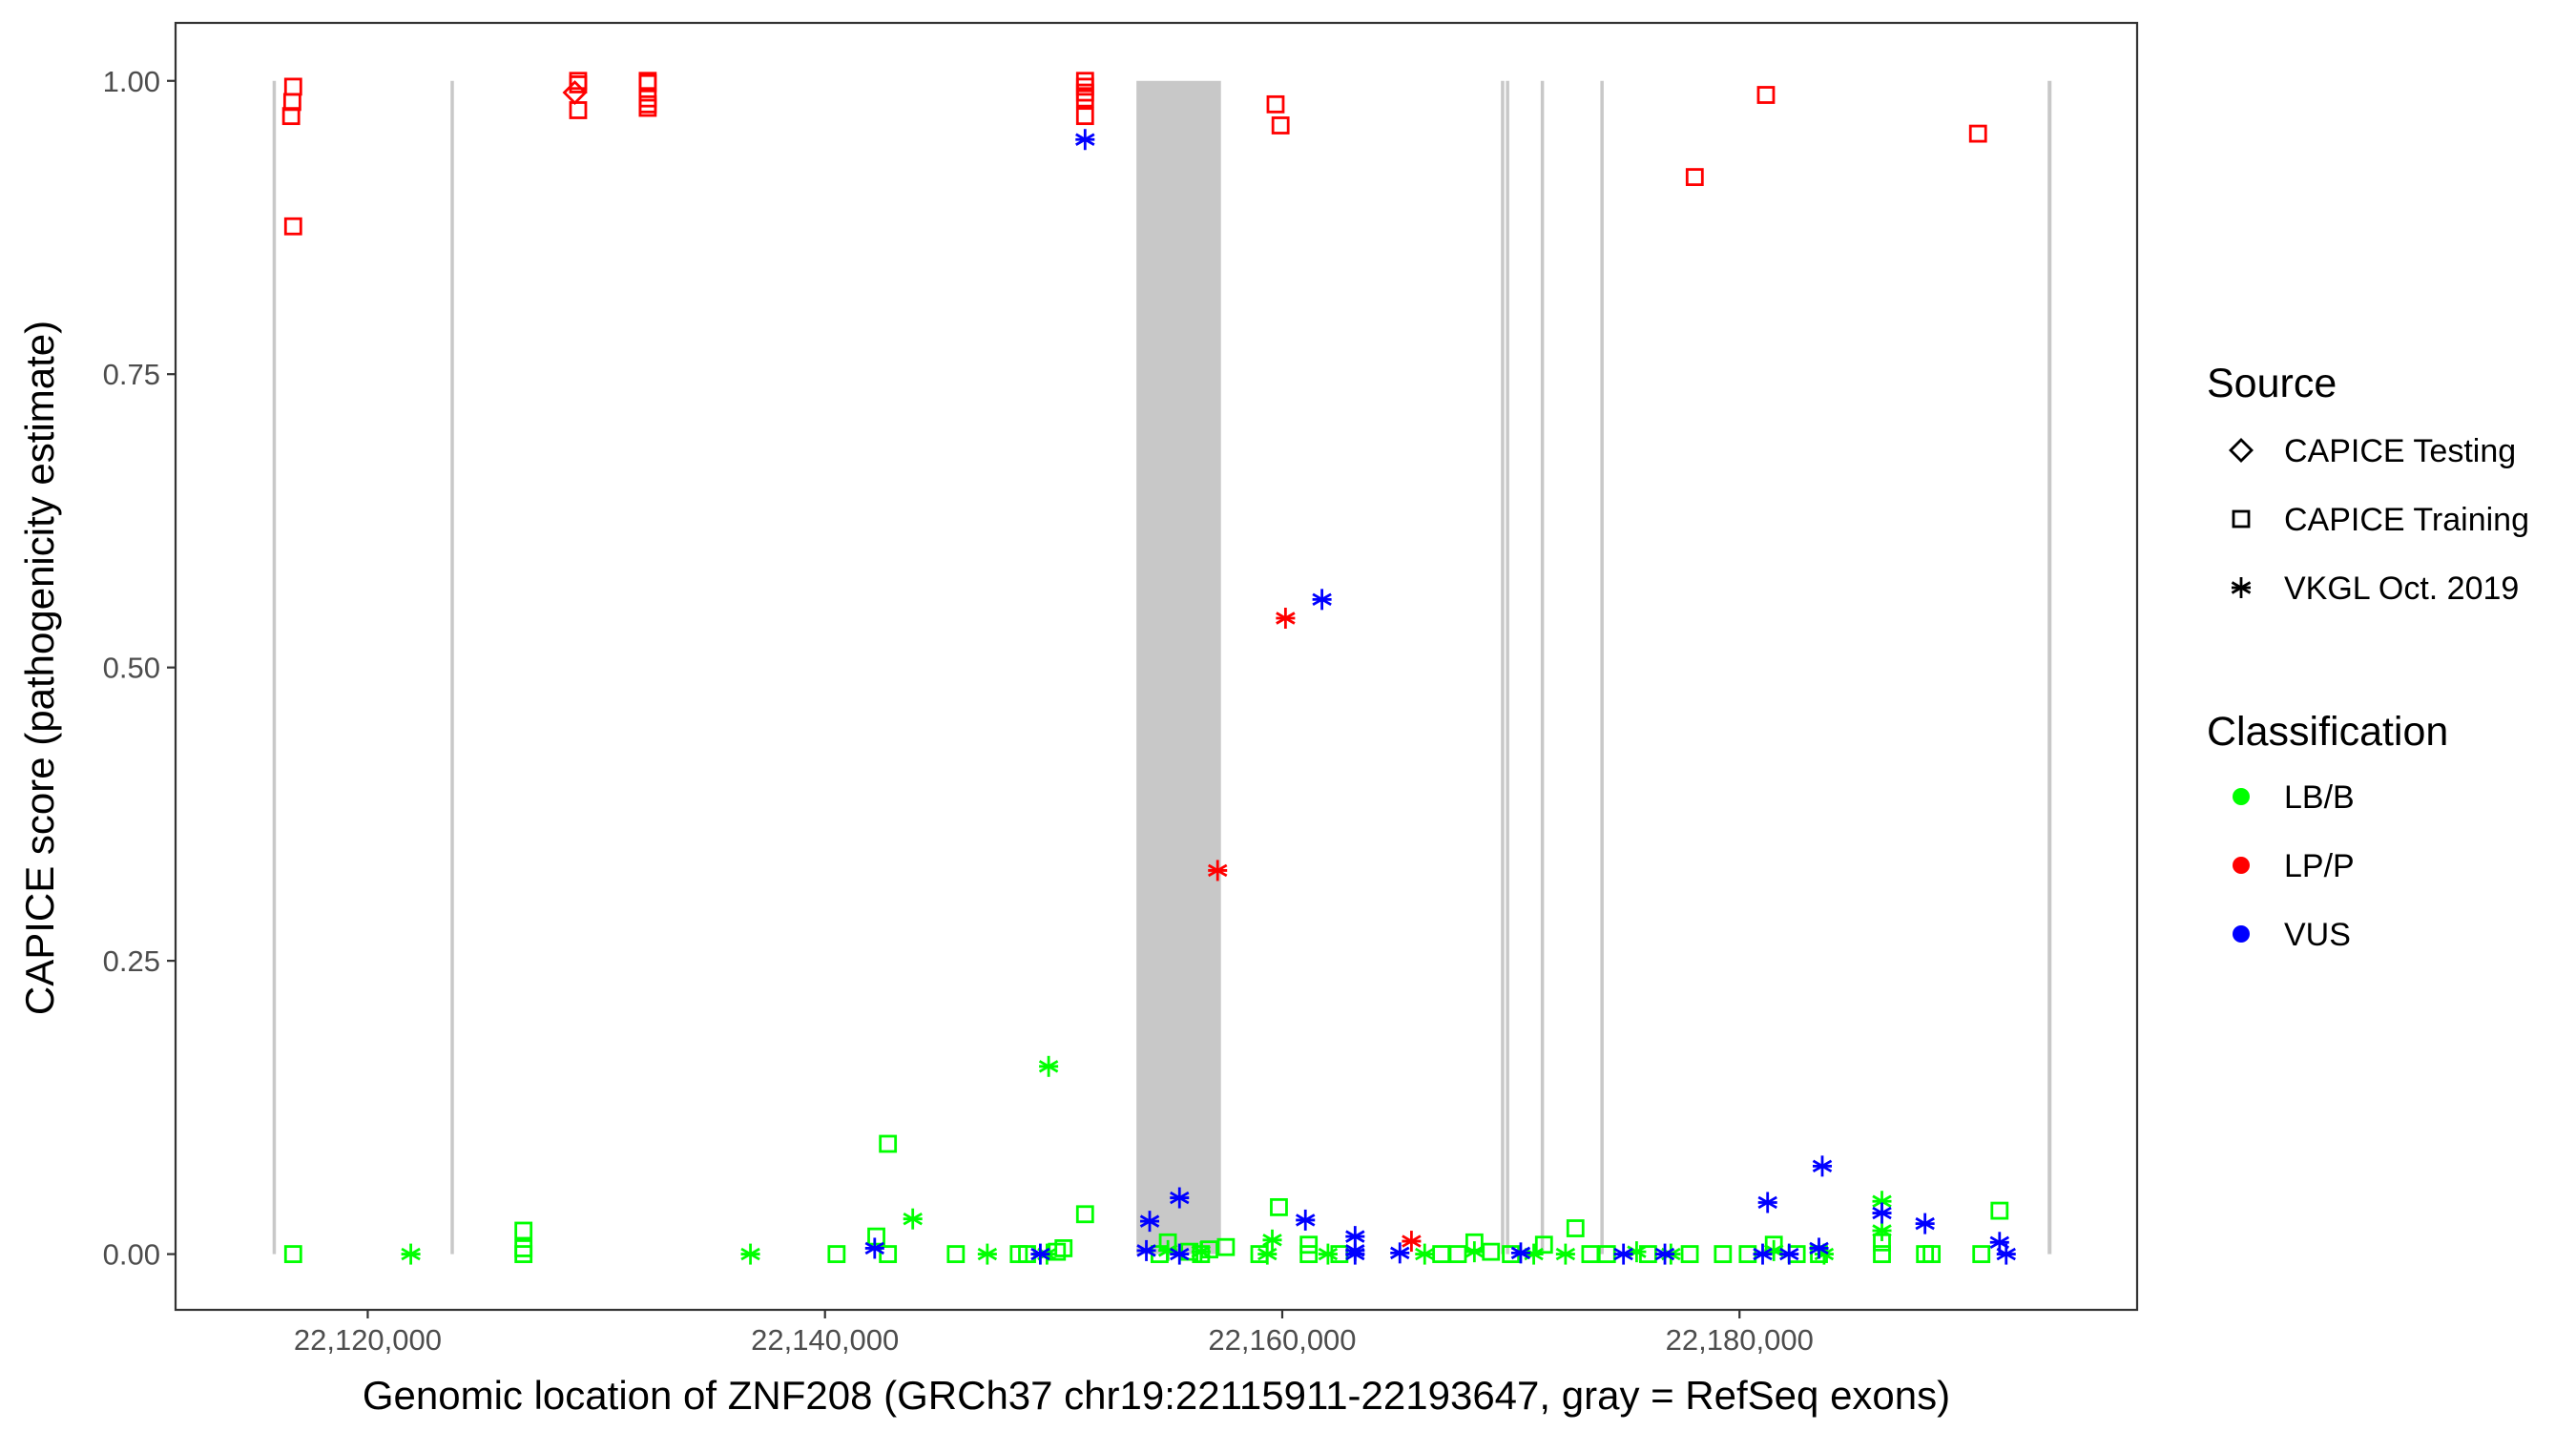  I want to click on y-tick-label: 0.00, so click(131, 1255).